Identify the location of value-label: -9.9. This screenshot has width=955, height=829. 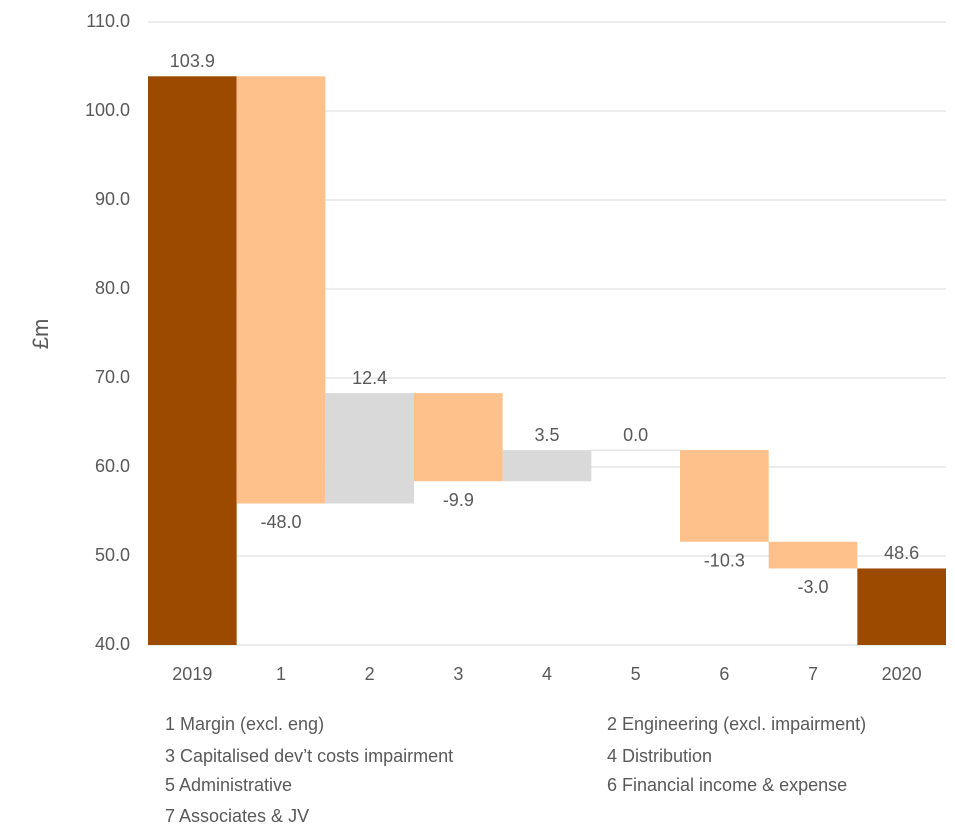
(458, 500).